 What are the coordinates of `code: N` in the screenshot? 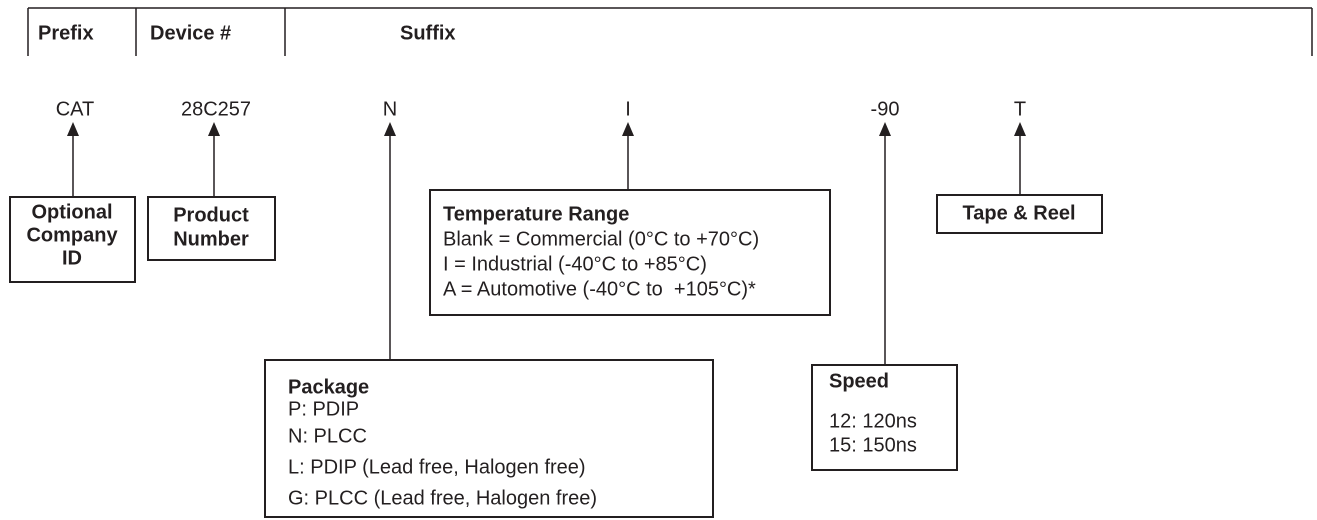 It's located at (390, 109).